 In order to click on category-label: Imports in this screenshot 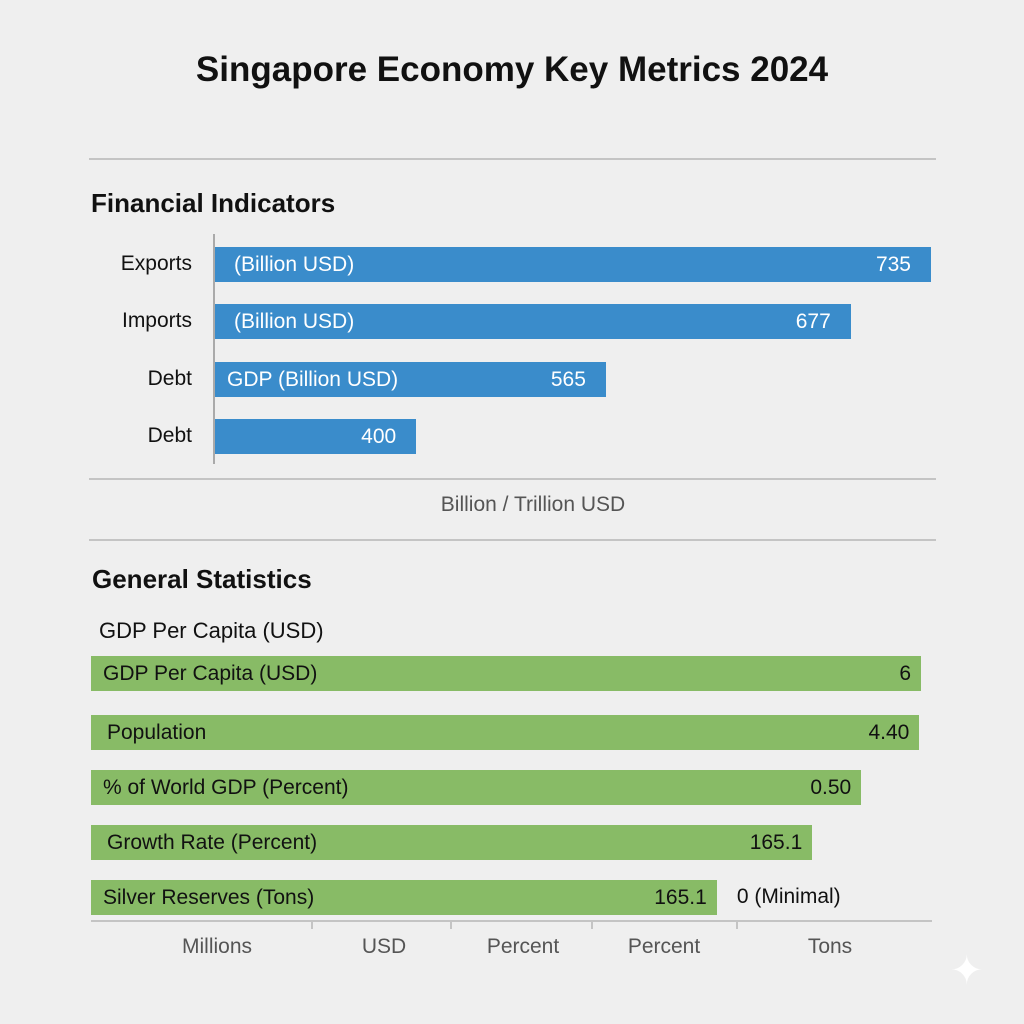, I will do `click(156, 320)`.